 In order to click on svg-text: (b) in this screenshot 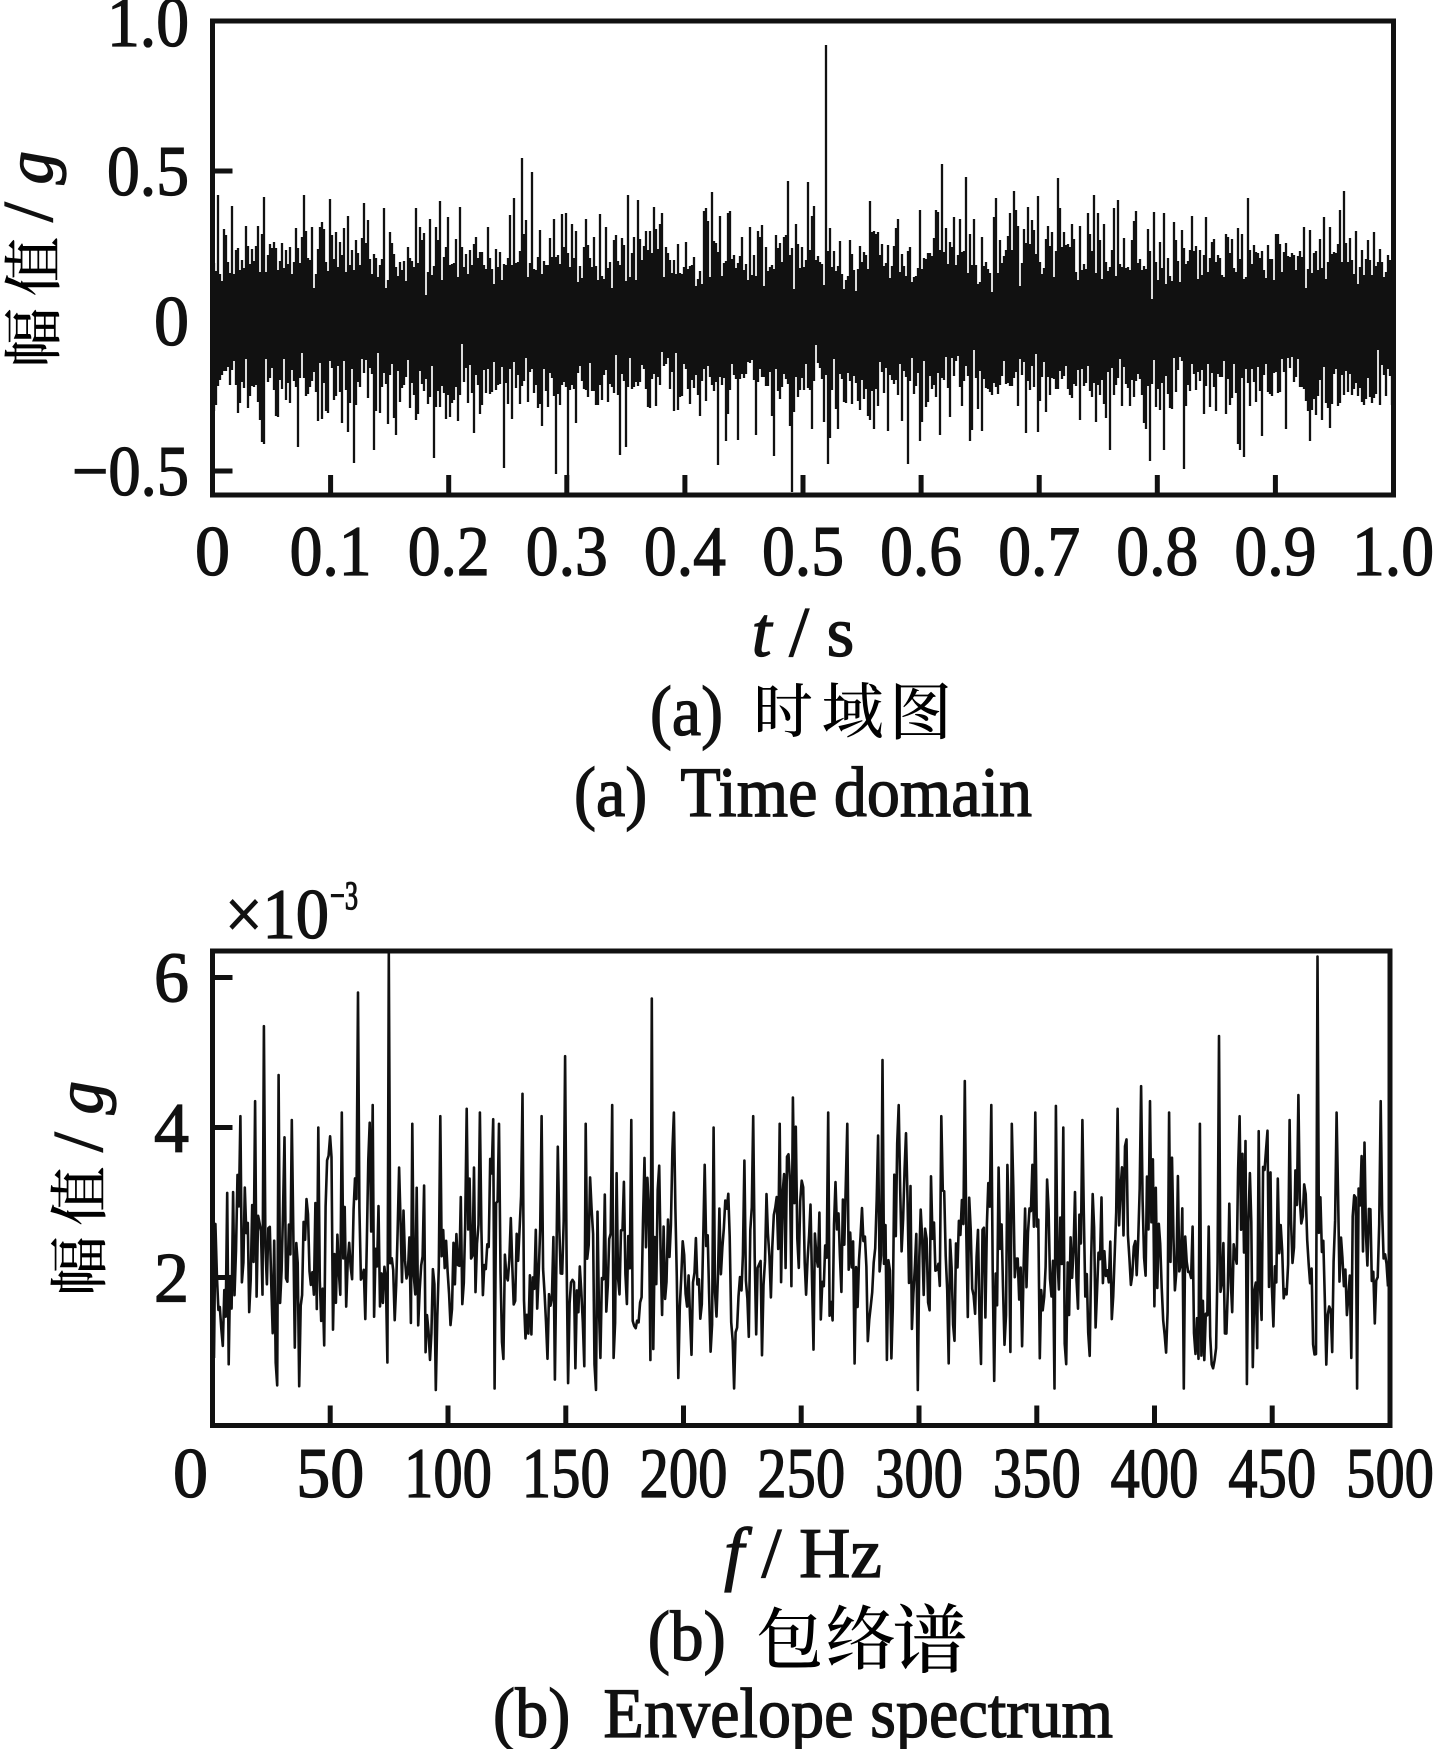, I will do `click(687, 1637)`.